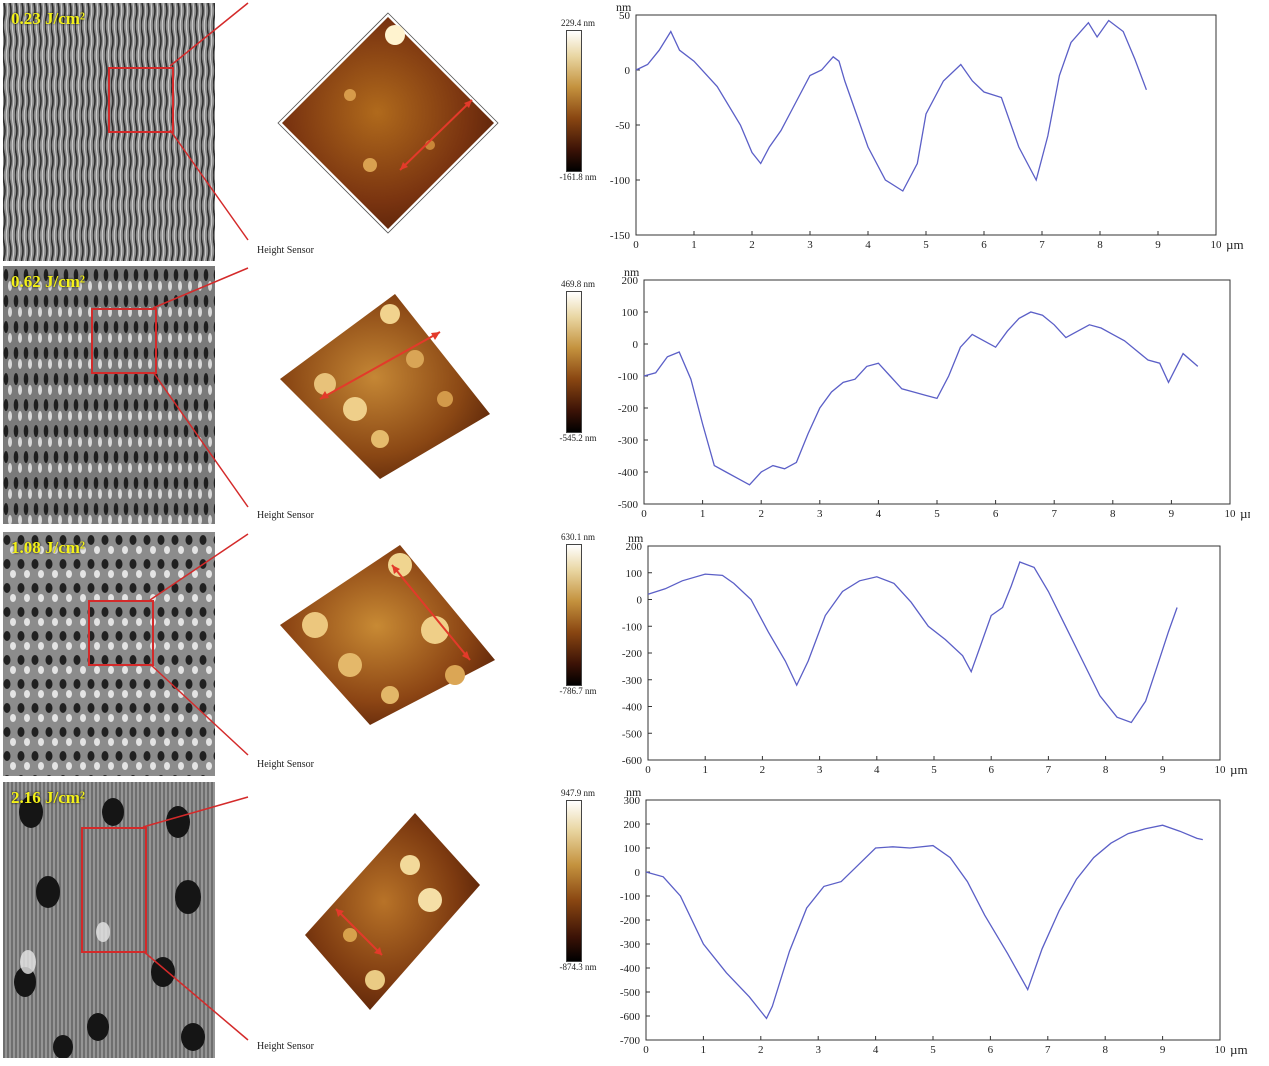  Describe the element at coordinates (630, 1041) in the screenshot. I see `y-tick-label: -700` at that location.